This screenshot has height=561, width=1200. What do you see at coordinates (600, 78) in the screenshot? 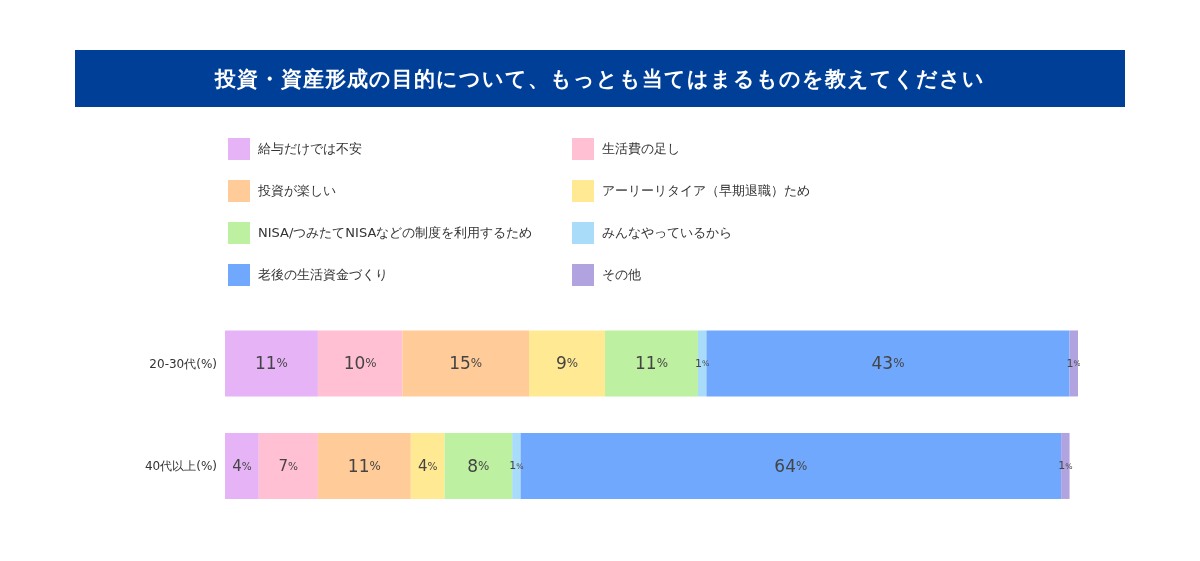
I see `chart-title: 投資・資産形成の目的について、もっとも当てはまるものを教えてください` at bounding box center [600, 78].